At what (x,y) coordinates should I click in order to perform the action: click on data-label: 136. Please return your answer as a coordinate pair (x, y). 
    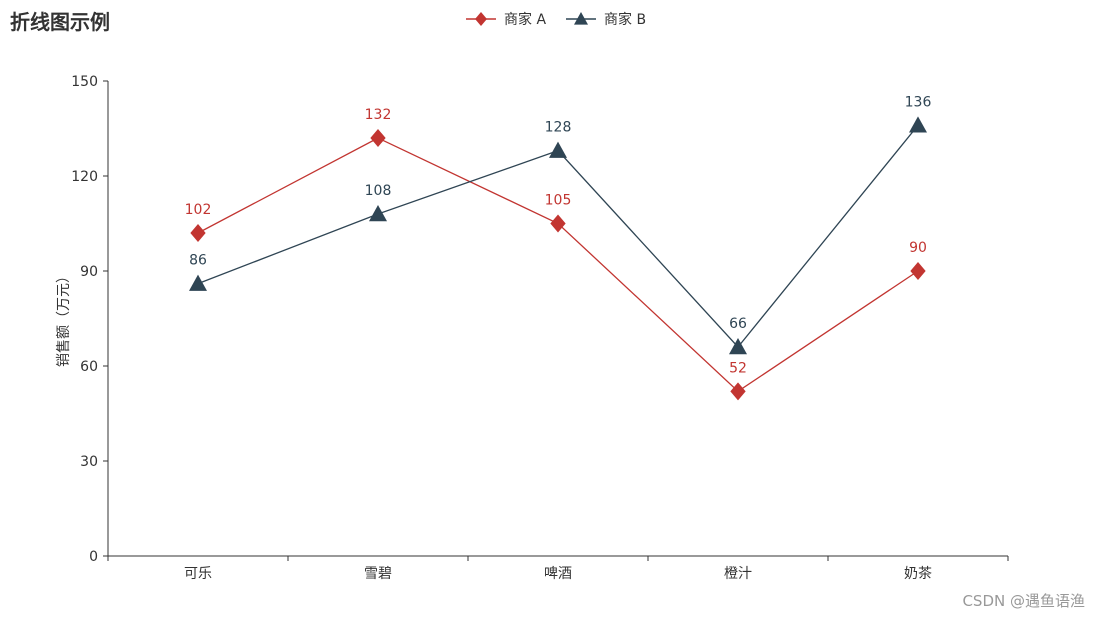
    Looking at the image, I should click on (918, 102).